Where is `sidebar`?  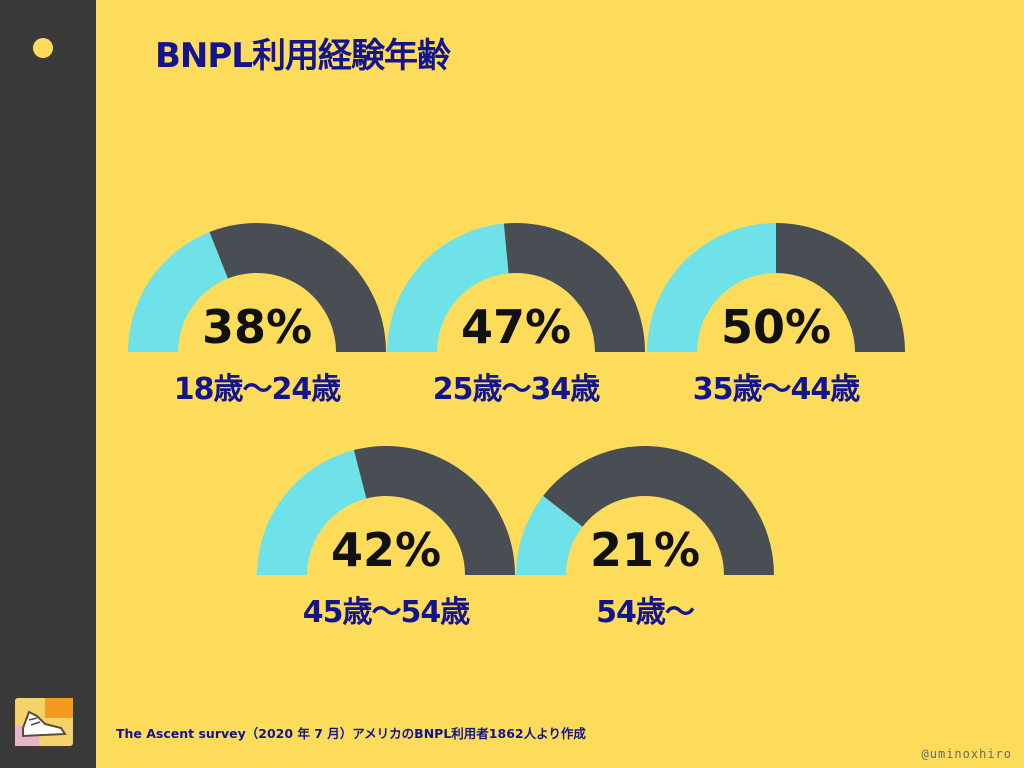 sidebar is located at coordinates (48, 384).